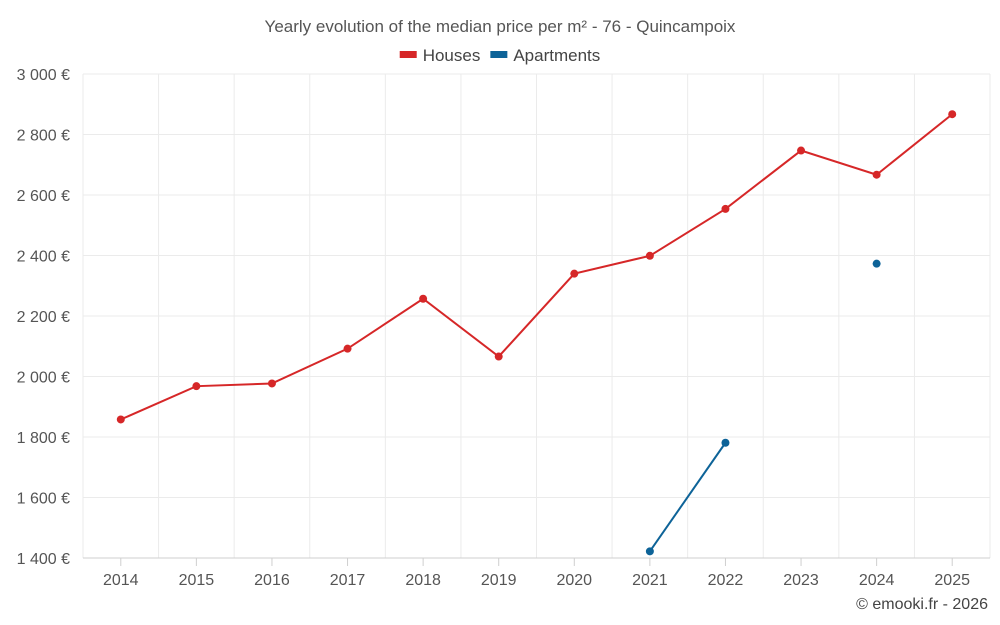 The width and height of the screenshot is (1000, 625). Describe the element at coordinates (952, 580) in the screenshot. I see `x-tick-label: 2025` at that location.